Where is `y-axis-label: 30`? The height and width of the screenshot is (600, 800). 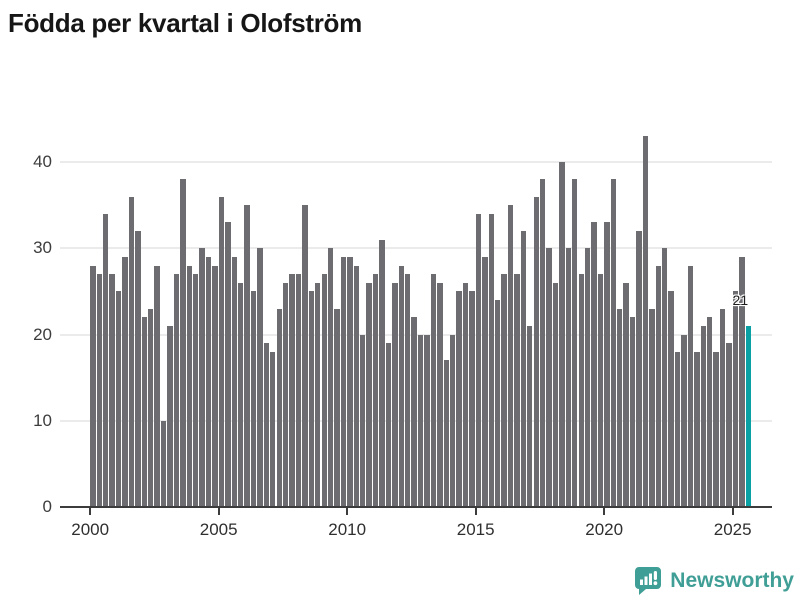 y-axis-label: 30 is located at coordinates (42, 248).